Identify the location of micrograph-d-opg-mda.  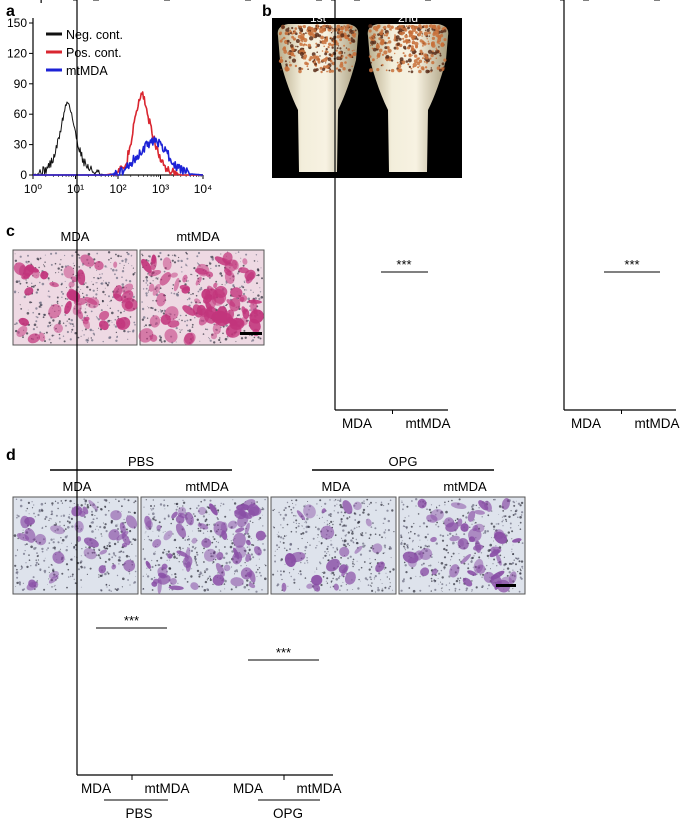
(333, 545).